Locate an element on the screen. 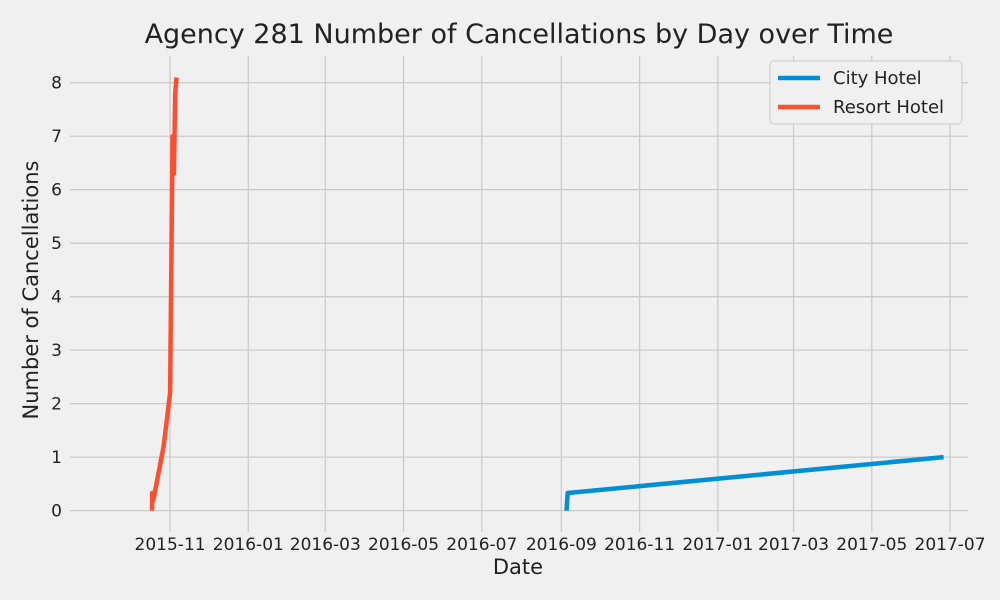 The height and width of the screenshot is (600, 1000). y-tick-label: 6 is located at coordinates (56, 191).